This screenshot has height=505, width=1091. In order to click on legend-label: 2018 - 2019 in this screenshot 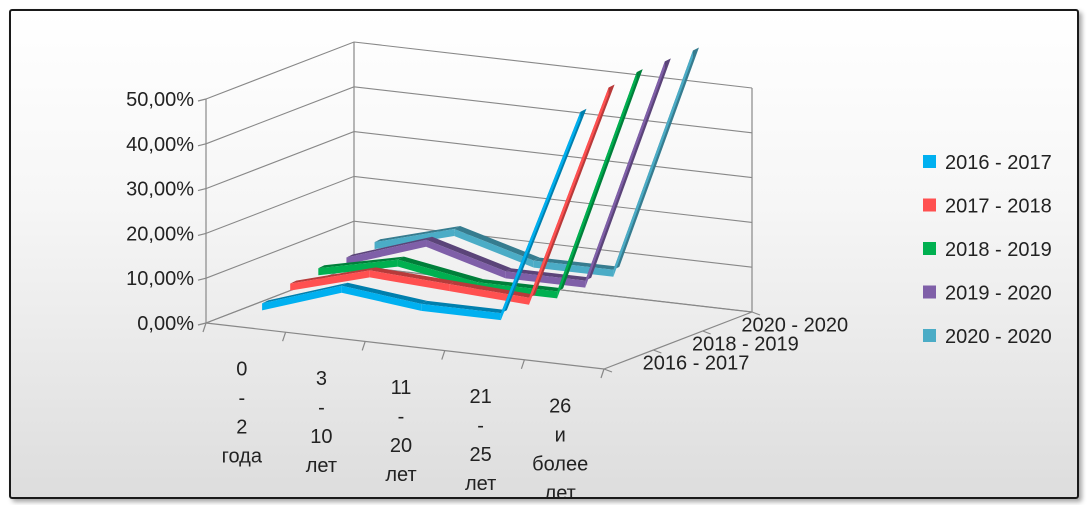, I will do `click(998, 250)`.